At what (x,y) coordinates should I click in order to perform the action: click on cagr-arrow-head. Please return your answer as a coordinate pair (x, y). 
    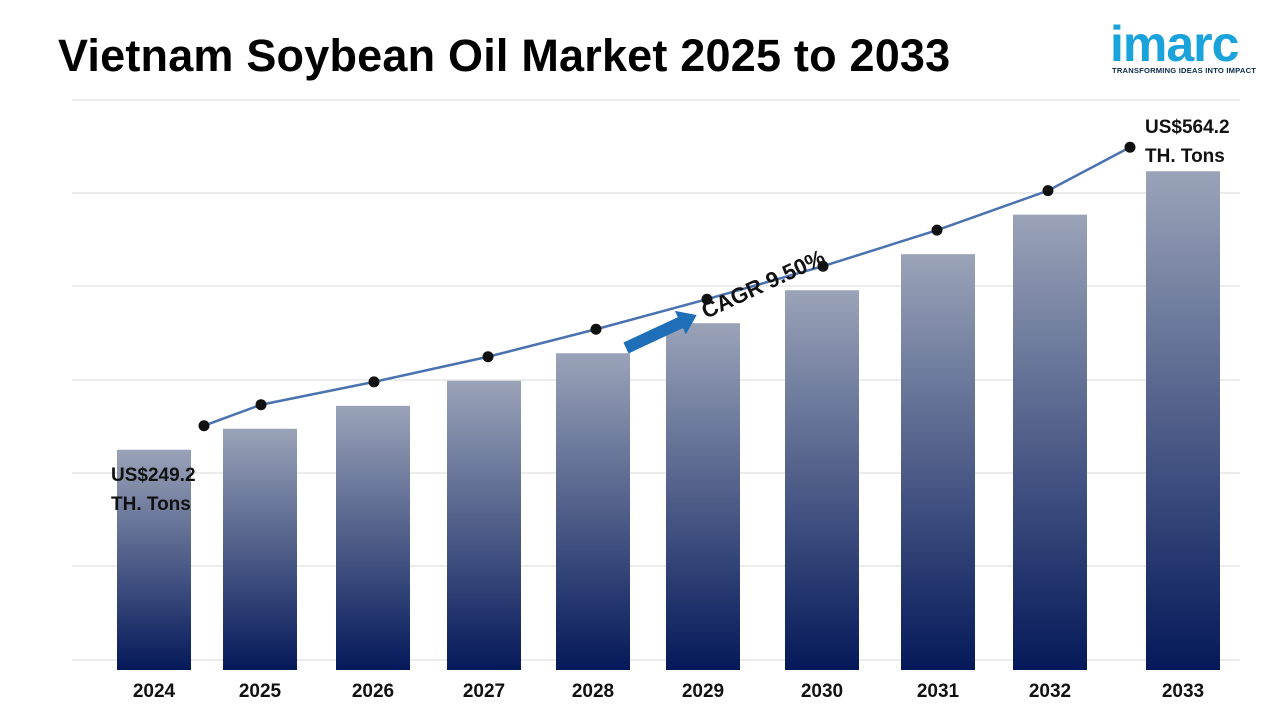
    Looking at the image, I should click on (685, 322).